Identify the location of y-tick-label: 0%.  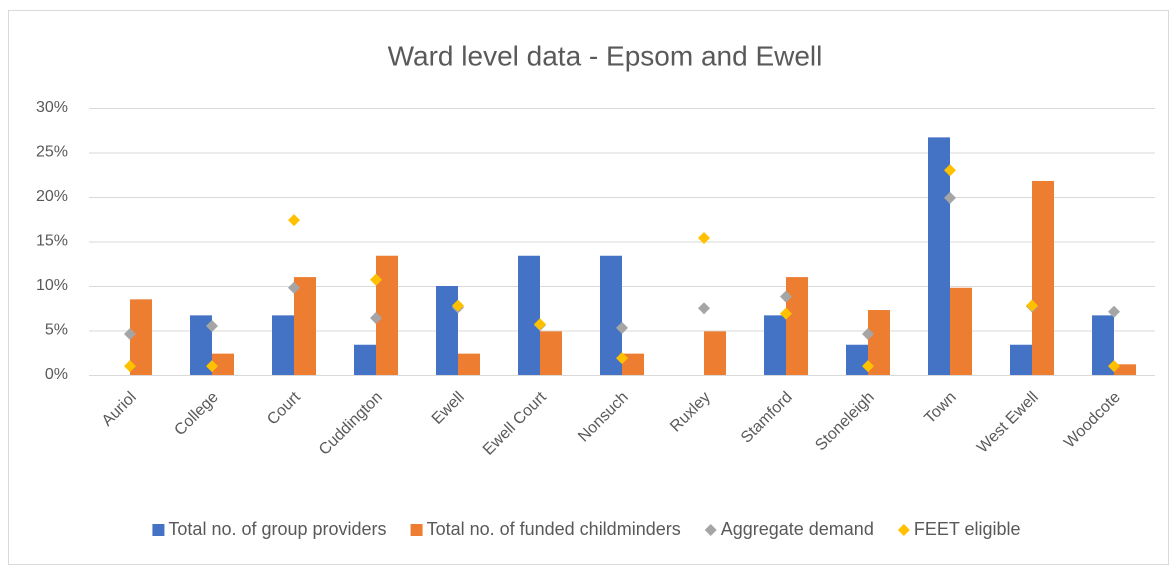
(56, 374).